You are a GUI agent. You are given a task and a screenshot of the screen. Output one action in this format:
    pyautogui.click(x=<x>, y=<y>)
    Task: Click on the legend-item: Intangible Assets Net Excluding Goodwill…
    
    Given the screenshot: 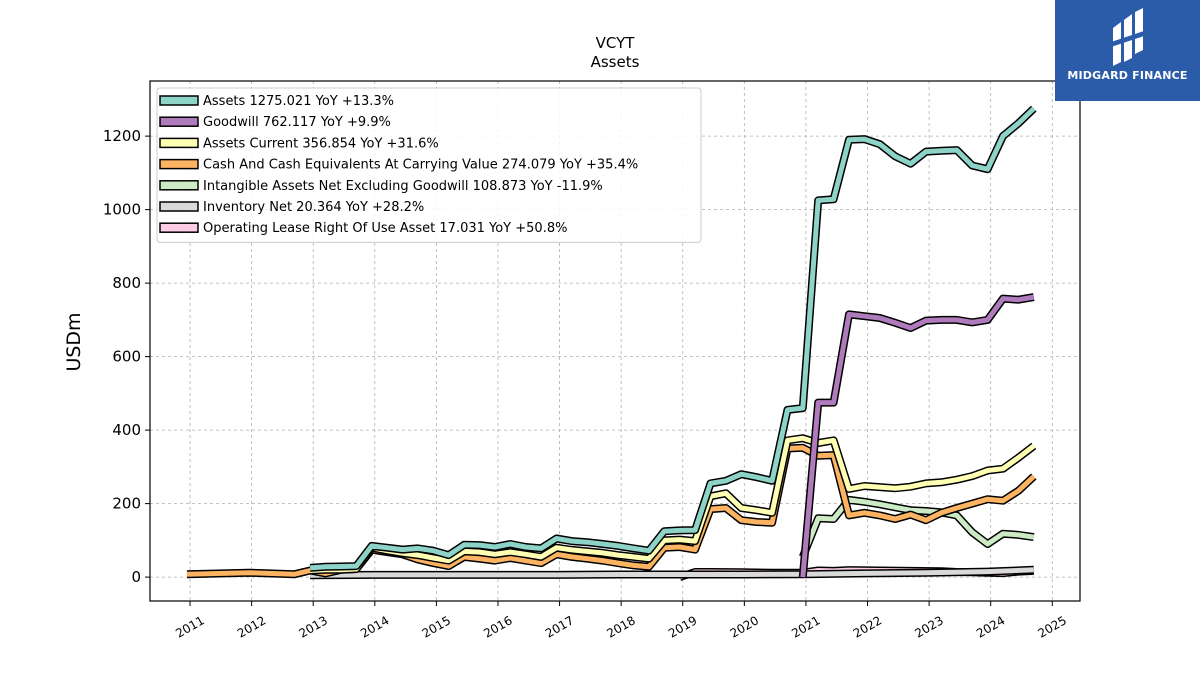 What is the action you would take?
    pyautogui.click(x=381, y=186)
    